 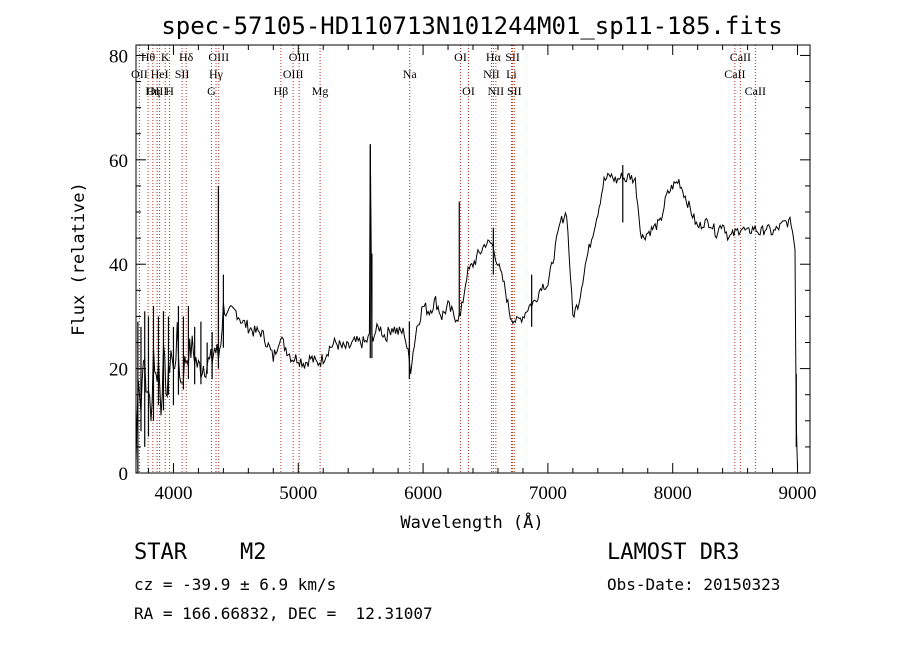 What do you see at coordinates (281, 91) in the screenshot?
I see `spectral-line-label: Hβ` at bounding box center [281, 91].